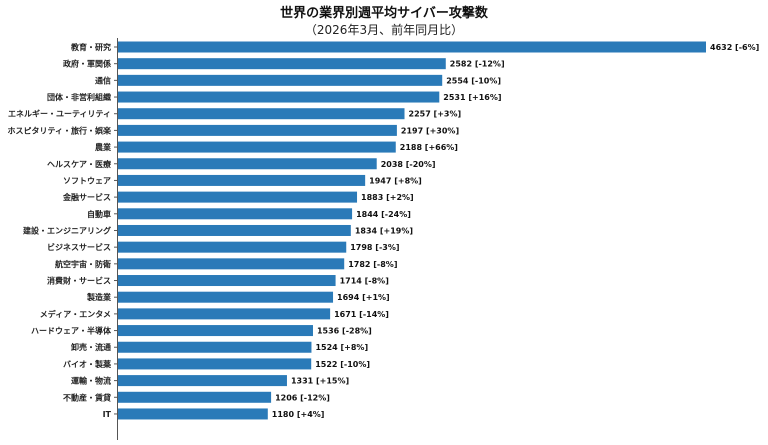 The width and height of the screenshot is (768, 445). What do you see at coordinates (472, 97) in the screenshot?
I see `data-label: 2531 [+16%]` at bounding box center [472, 97].